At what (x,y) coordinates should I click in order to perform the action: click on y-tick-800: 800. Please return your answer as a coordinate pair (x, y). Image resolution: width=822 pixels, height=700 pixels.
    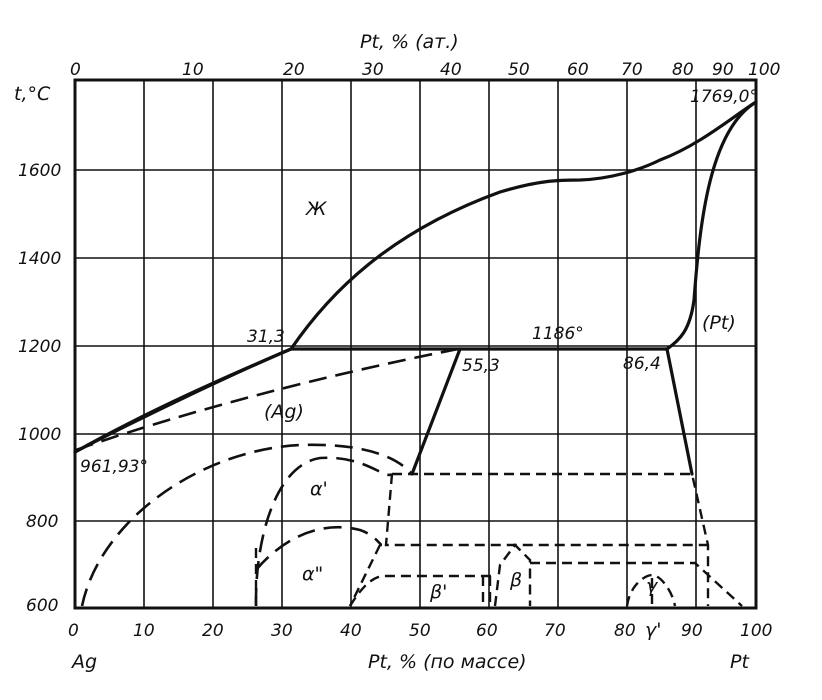
    Looking at the image, I should click on (42, 522).